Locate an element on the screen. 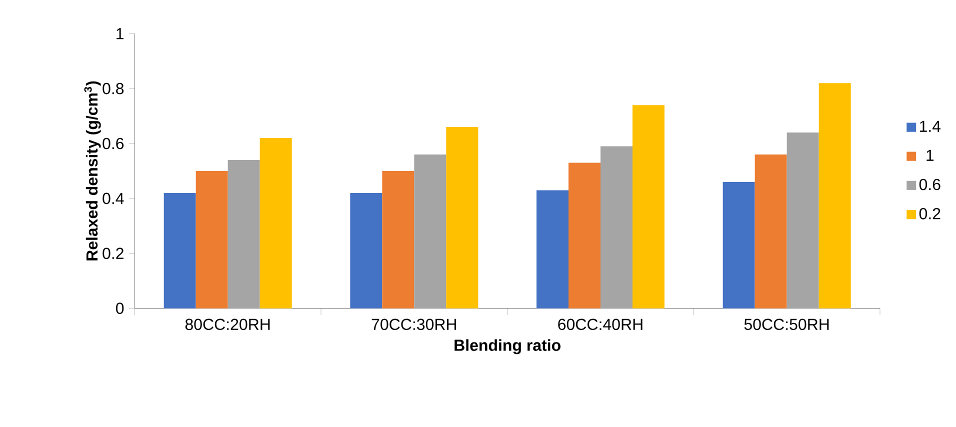  y-tick-label: 0.6 is located at coordinates (113, 144).